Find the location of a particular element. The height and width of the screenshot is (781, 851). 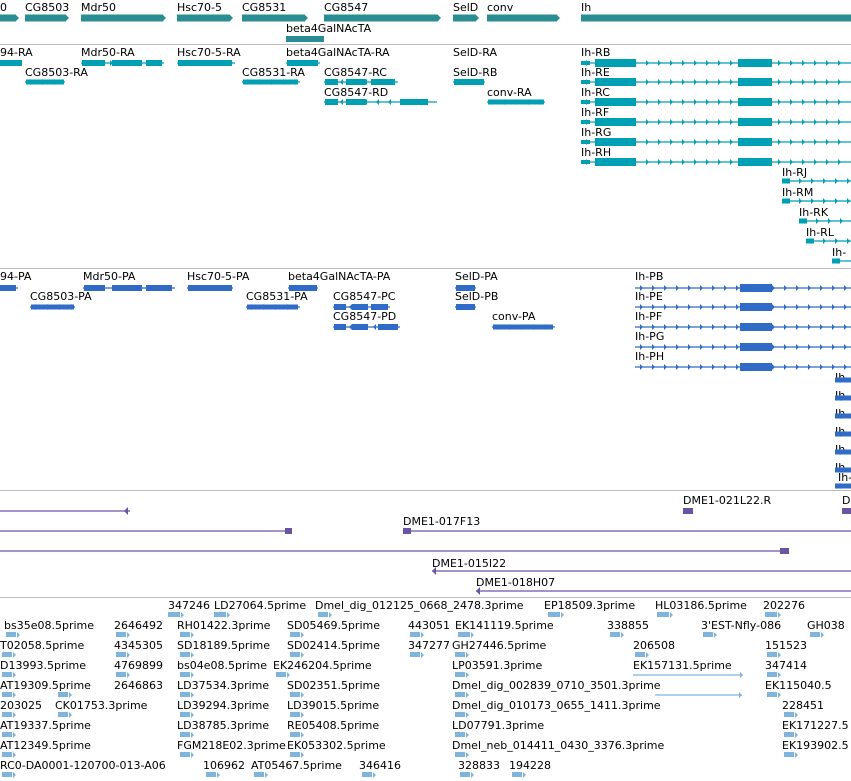

clone-label: DME1-017F13 is located at coordinates (442, 521).